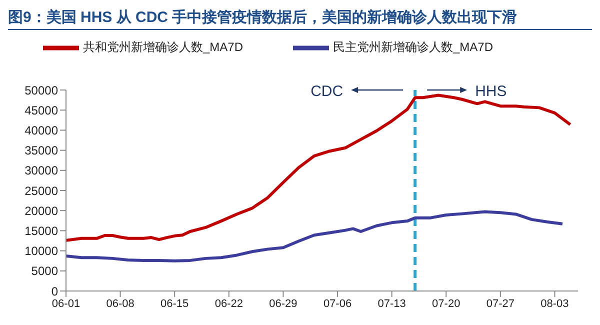 The image size is (600, 325). I want to click on y-tick-label: 25000, so click(41, 191).